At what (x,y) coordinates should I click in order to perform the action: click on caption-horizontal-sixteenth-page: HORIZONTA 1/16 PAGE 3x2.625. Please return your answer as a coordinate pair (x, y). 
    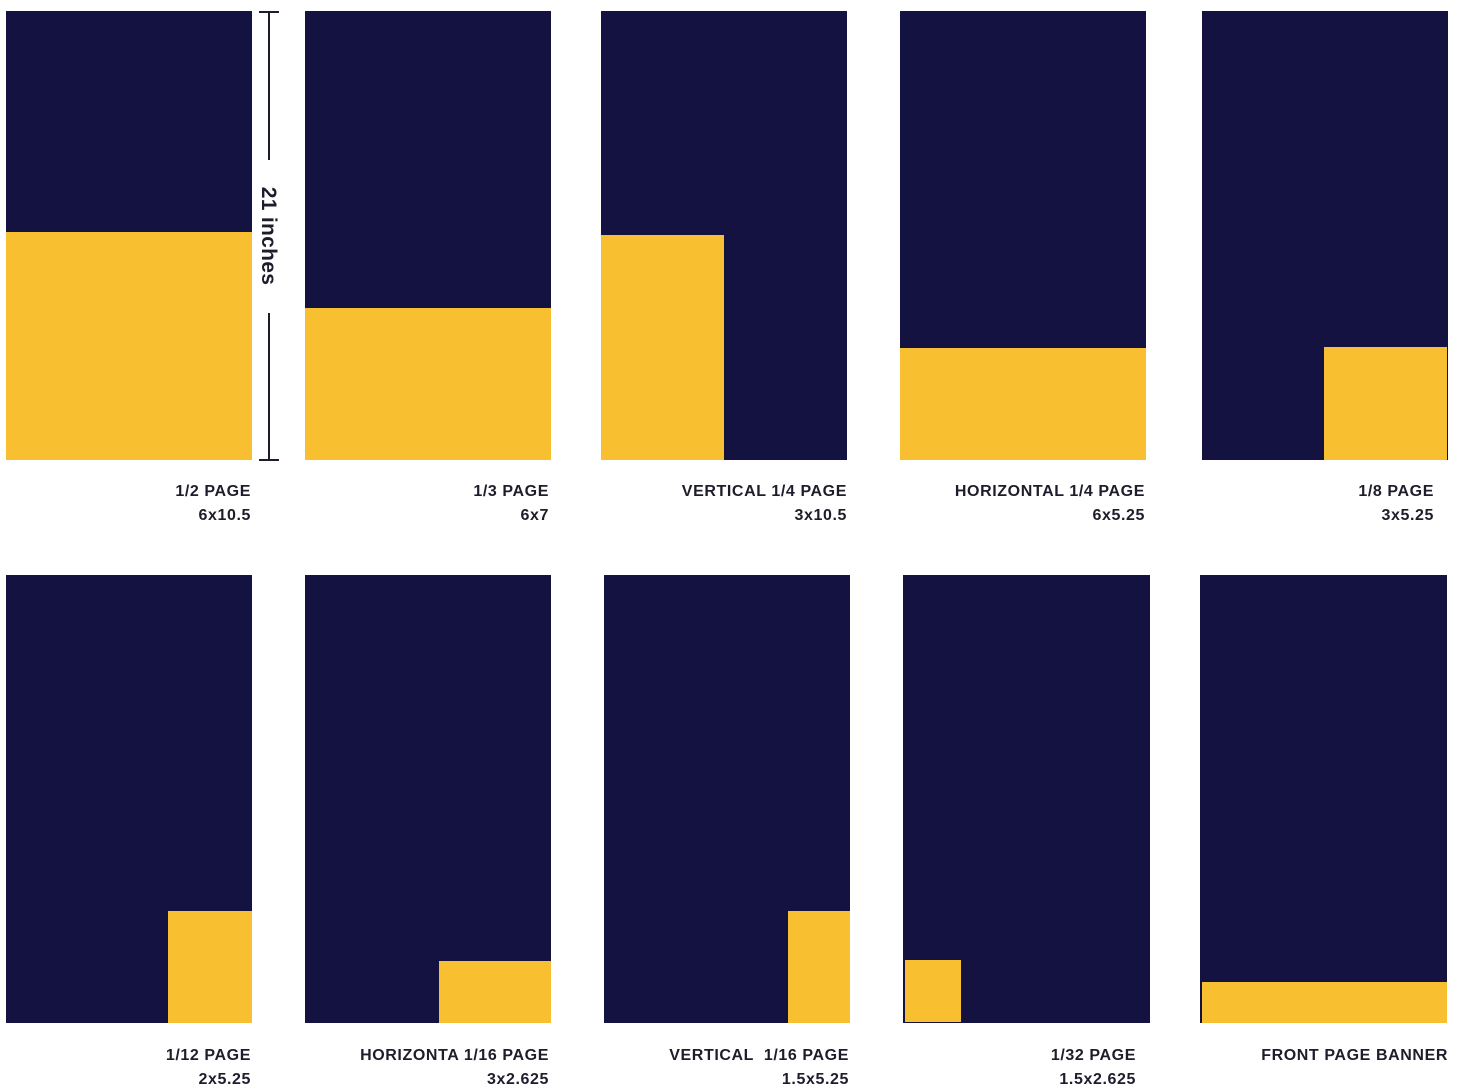
    Looking at the image, I should click on (454, 1068).